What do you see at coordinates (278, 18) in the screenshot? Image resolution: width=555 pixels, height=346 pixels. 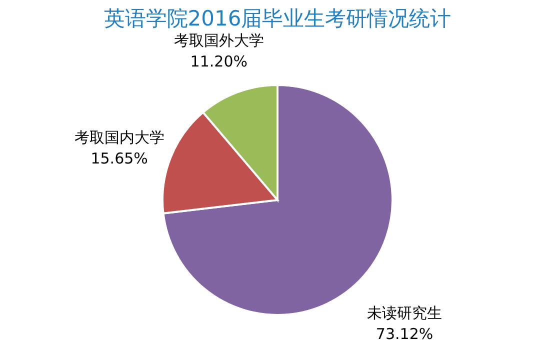 I see `chart-title: 英语学院2016届毕业生考研情况统计` at bounding box center [278, 18].